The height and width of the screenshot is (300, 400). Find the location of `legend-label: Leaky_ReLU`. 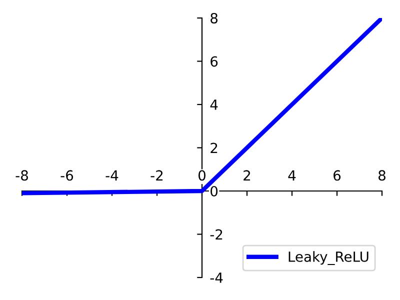

legend-label: Leaky_ReLU is located at coordinates (328, 258).